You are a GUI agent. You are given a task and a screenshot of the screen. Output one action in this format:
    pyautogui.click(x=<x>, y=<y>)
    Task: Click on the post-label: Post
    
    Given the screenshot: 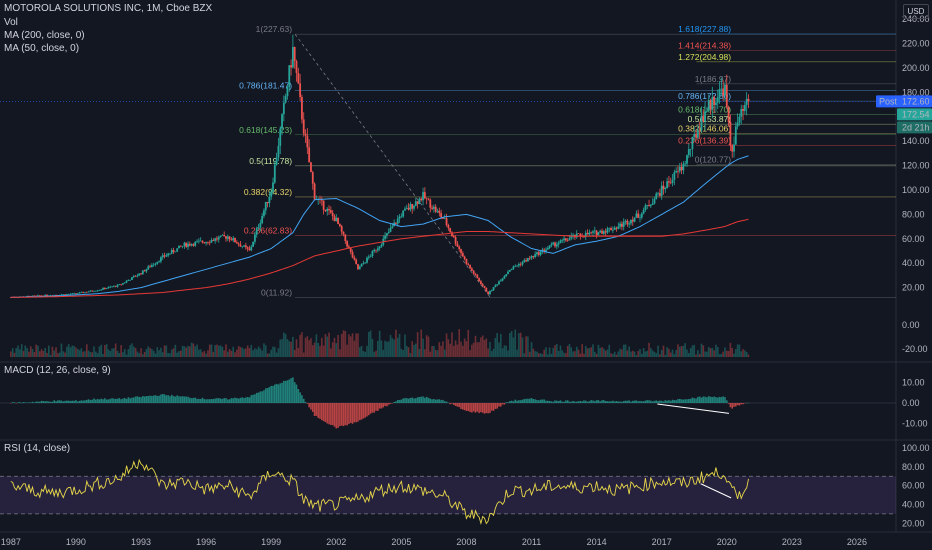 What is the action you would take?
    pyautogui.click(x=888, y=101)
    